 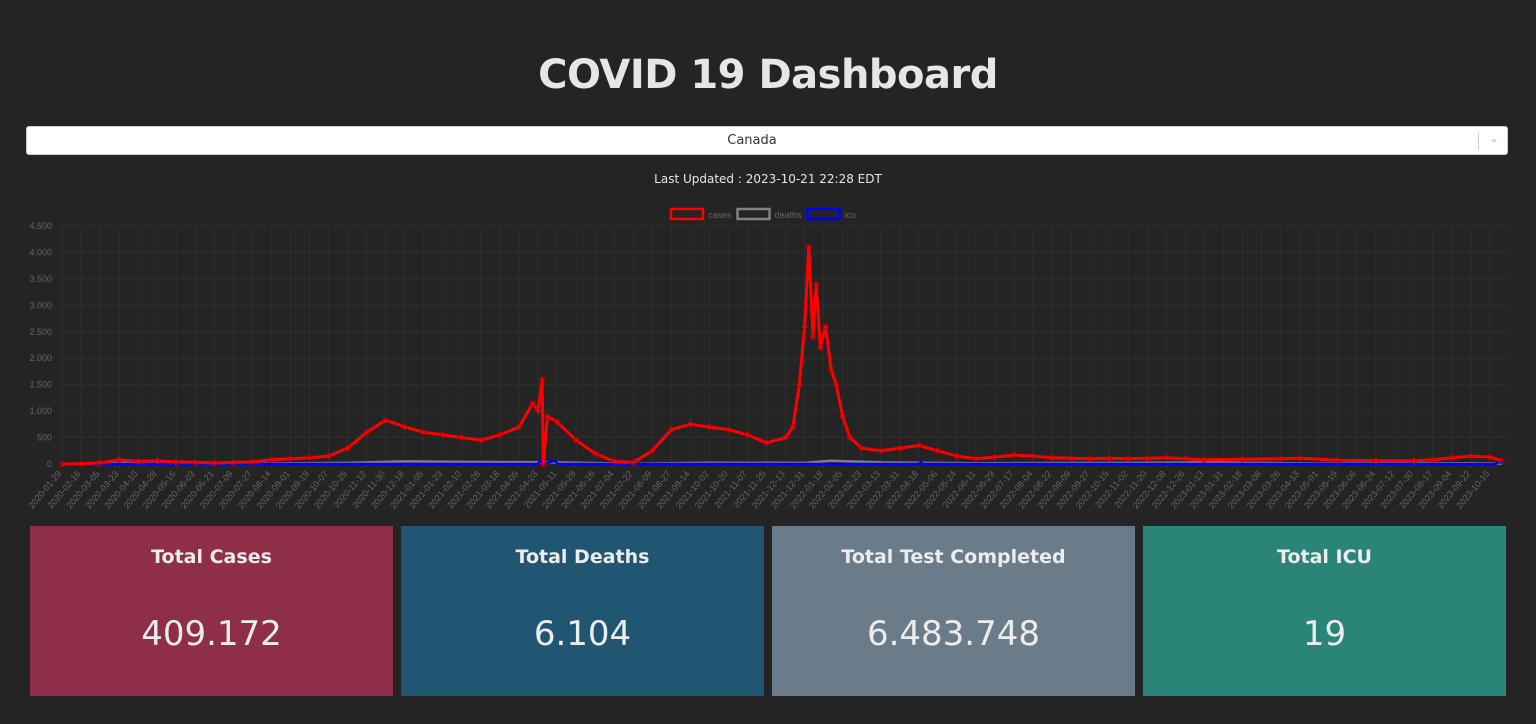 What do you see at coordinates (40, 279) in the screenshot?
I see `y-tick-label: 3.500` at bounding box center [40, 279].